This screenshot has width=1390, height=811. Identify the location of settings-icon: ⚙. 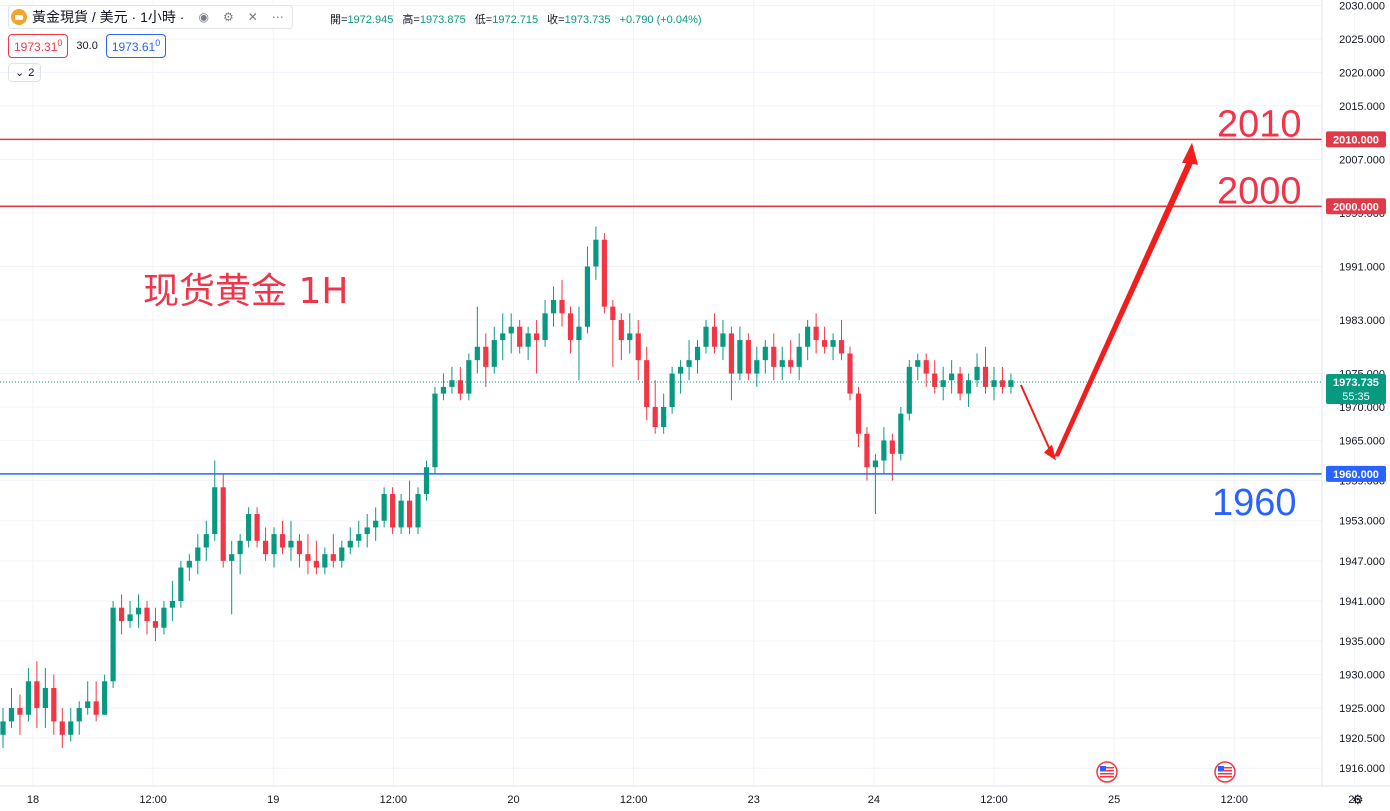
(228, 17).